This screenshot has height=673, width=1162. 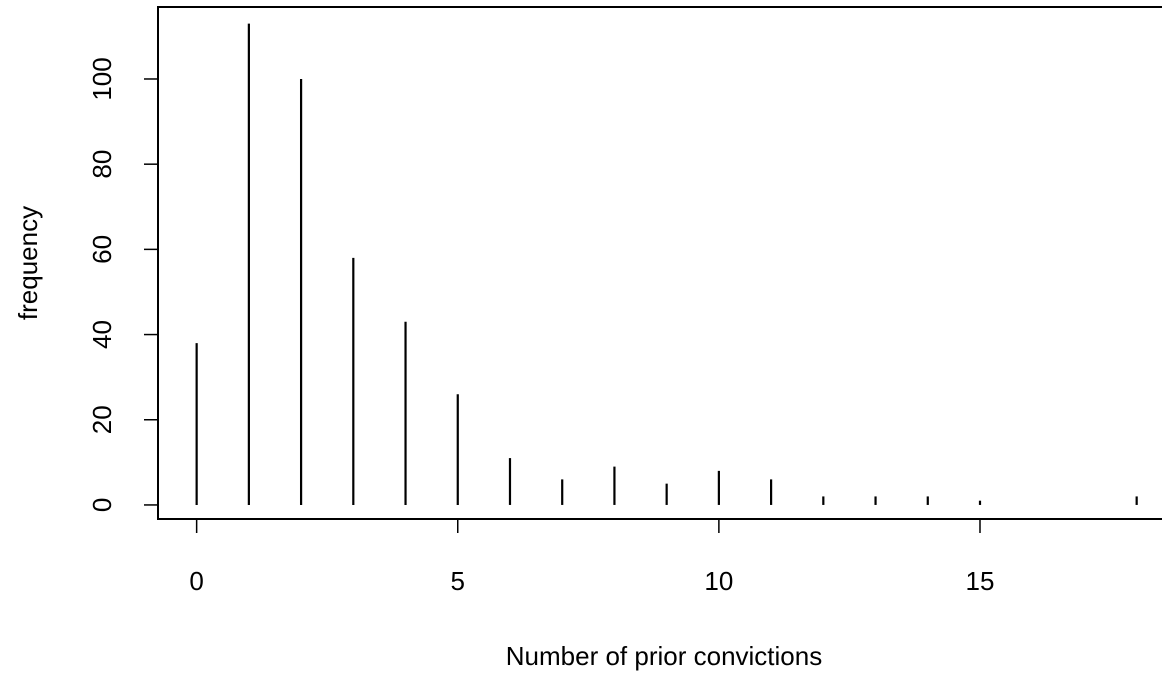 I want to click on y-axis-title: frequency, so click(x=28, y=263).